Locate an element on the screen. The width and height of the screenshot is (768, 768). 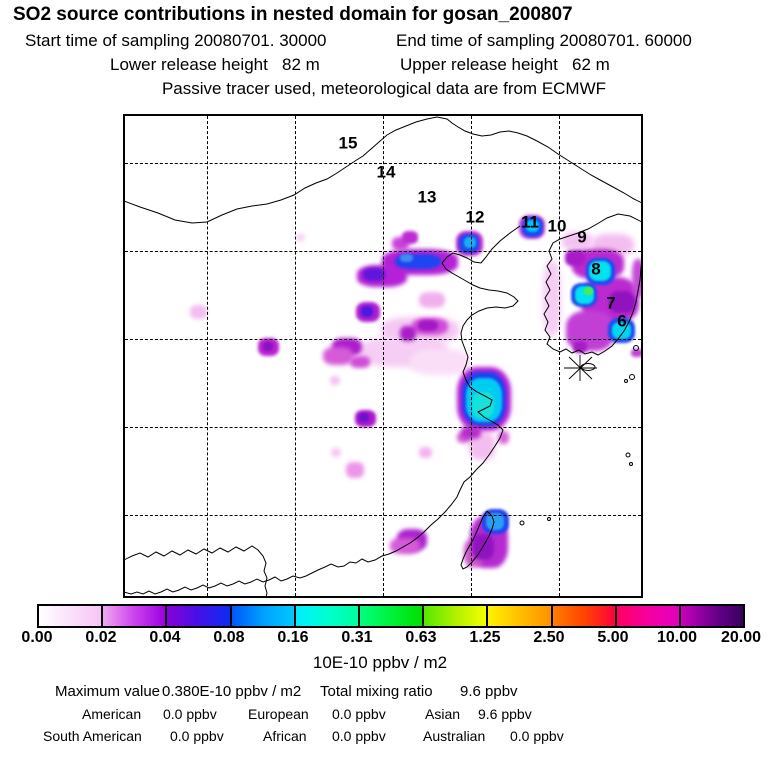
colorbar-tick-label: 5.00 is located at coordinates (613, 637).